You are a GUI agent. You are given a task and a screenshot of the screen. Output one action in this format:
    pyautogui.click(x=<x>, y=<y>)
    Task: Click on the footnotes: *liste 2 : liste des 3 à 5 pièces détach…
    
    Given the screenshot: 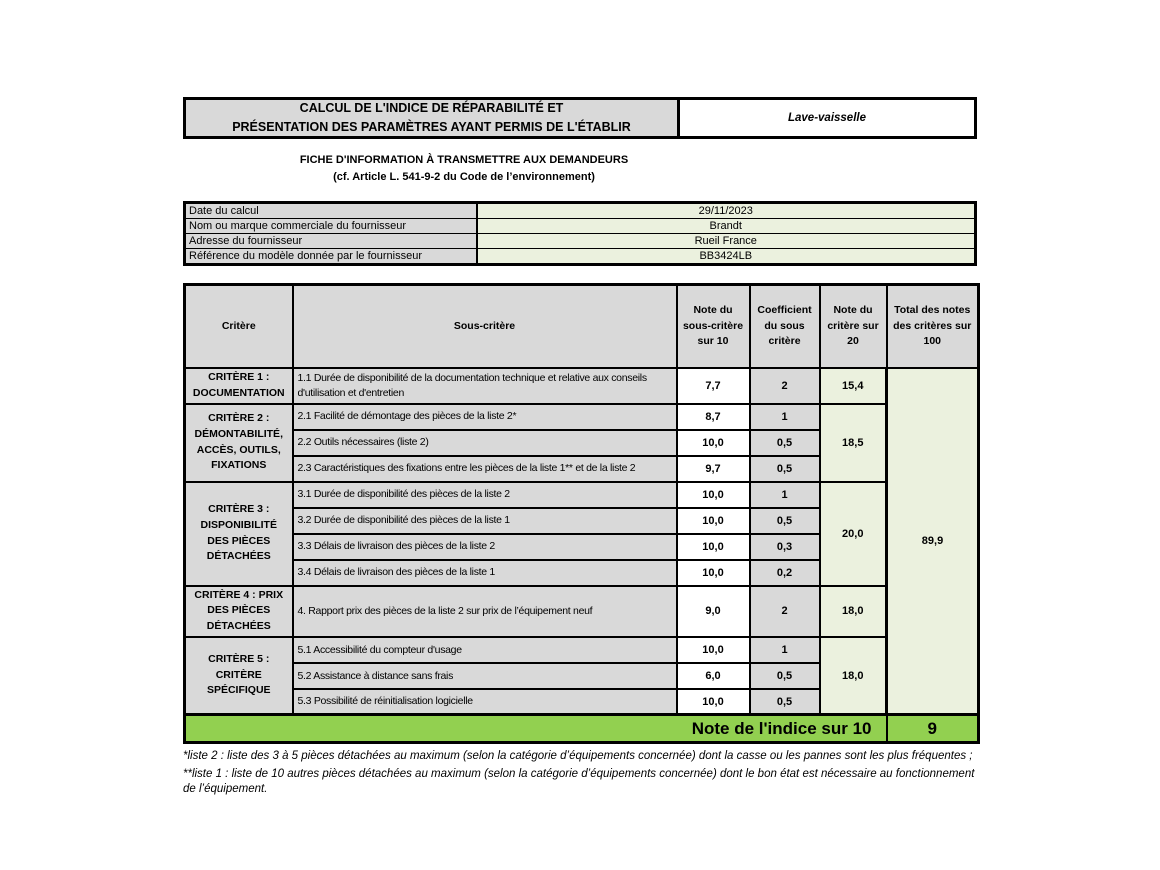 What is the action you would take?
    pyautogui.click(x=580, y=773)
    